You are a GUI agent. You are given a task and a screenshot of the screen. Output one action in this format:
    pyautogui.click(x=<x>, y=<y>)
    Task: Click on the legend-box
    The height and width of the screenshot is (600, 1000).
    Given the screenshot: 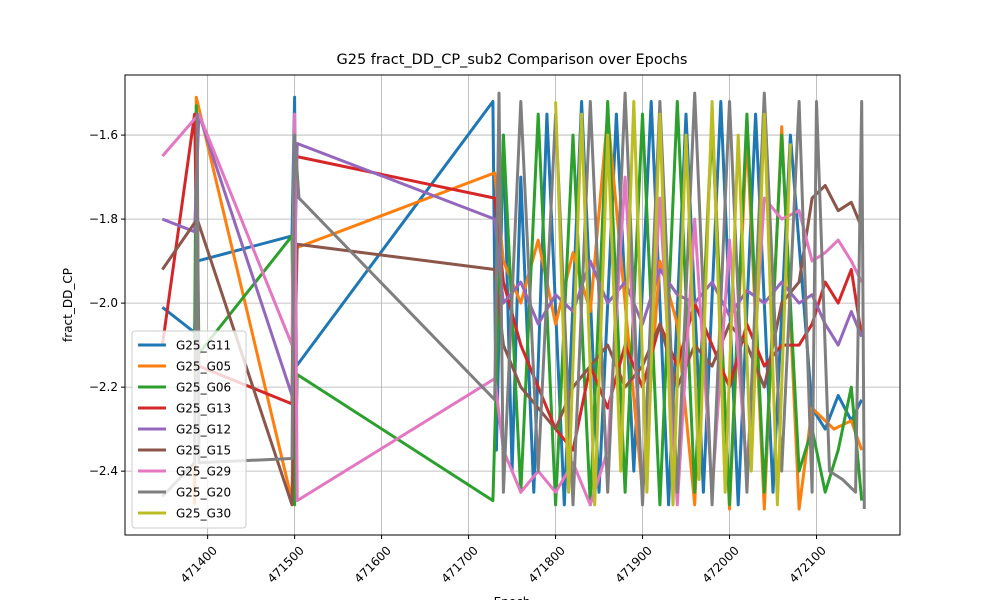 What is the action you would take?
    pyautogui.click(x=189, y=429)
    